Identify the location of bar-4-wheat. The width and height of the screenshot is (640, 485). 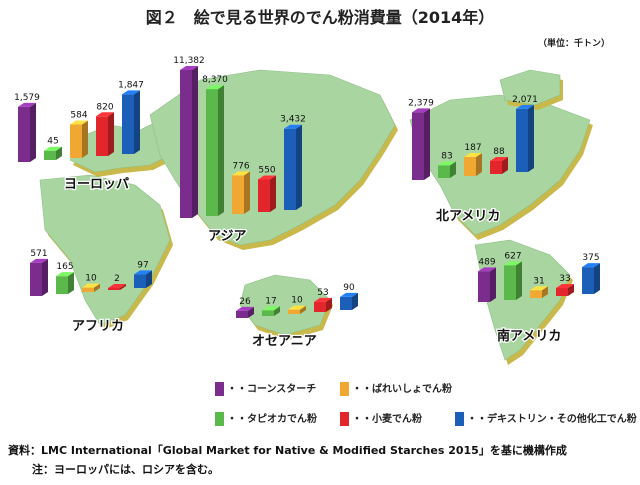
(323, 304).